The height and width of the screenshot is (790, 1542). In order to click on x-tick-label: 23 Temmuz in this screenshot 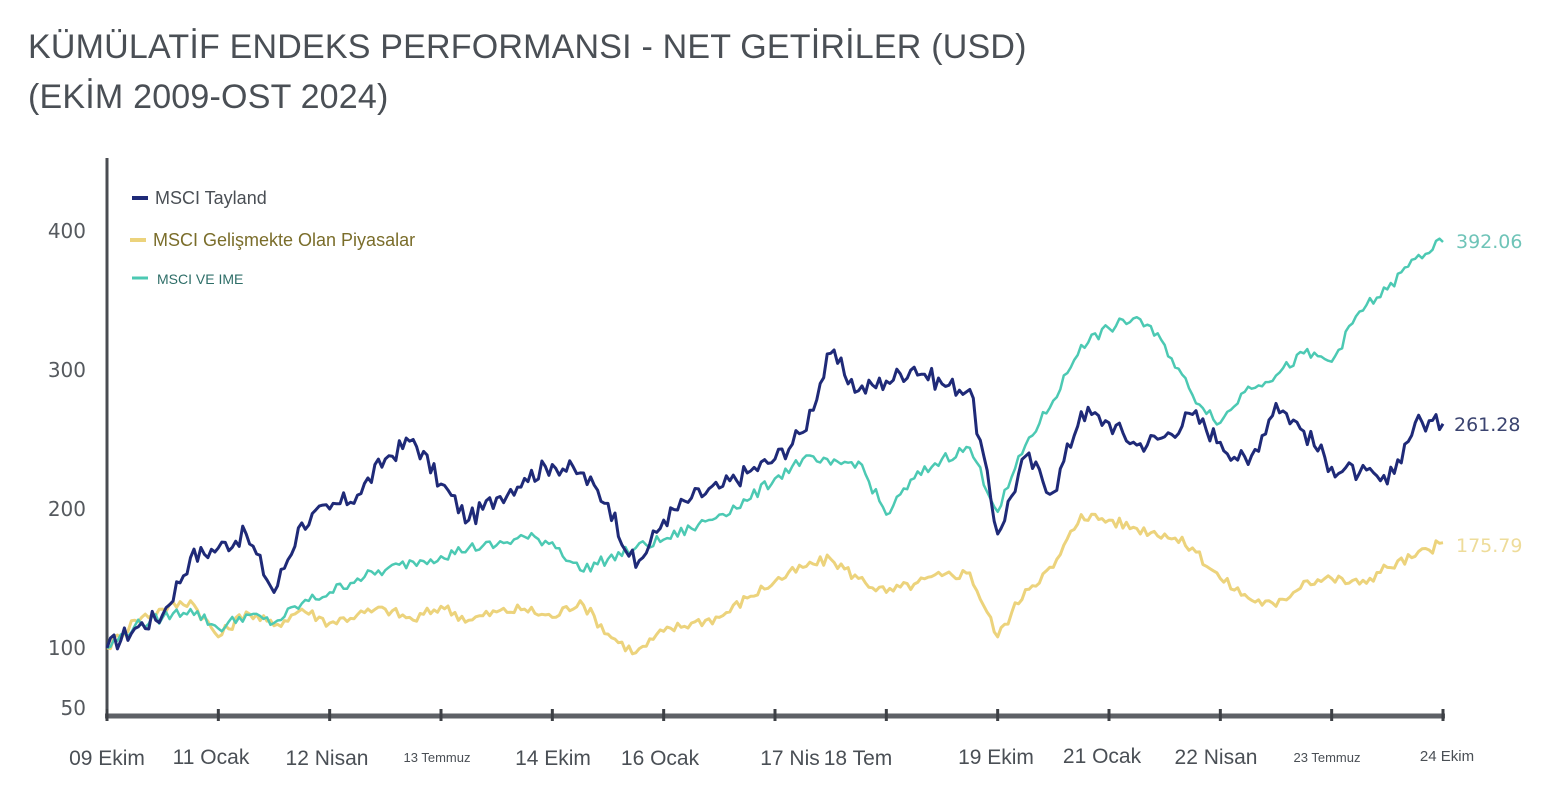, I will do `click(1327, 757)`.